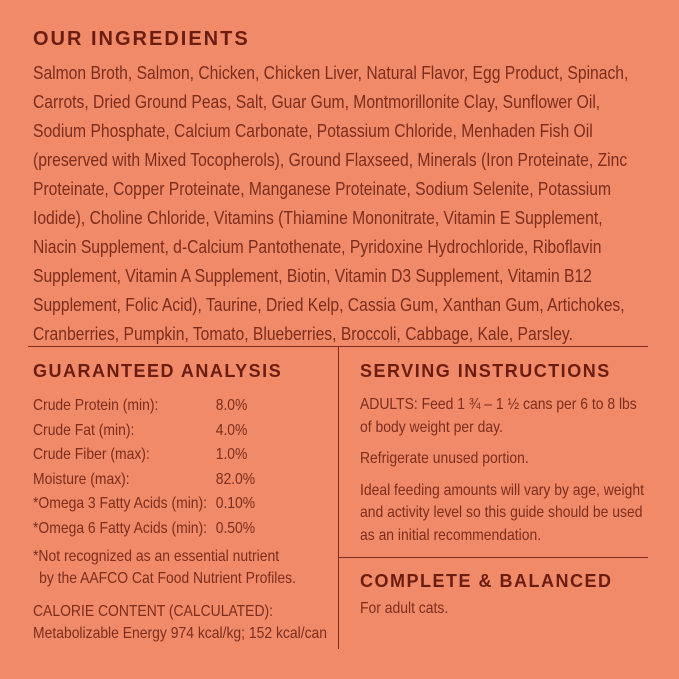  I want to click on complete-balanced-text: For adult cats., so click(404, 608).